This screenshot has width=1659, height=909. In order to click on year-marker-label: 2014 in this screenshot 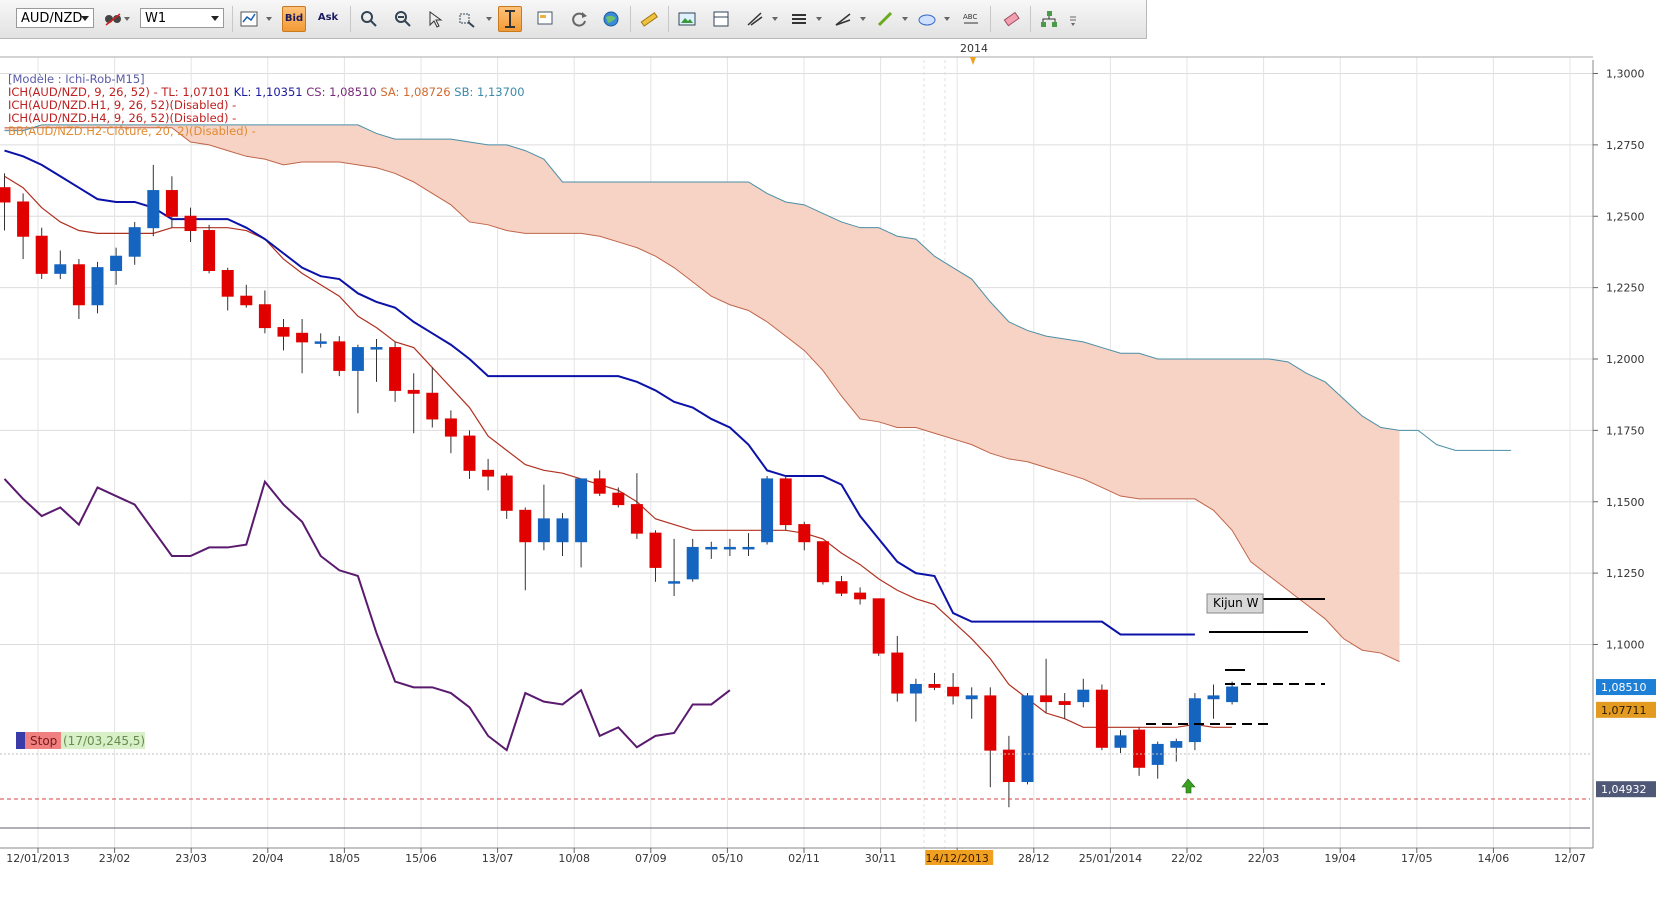, I will do `click(974, 48)`.